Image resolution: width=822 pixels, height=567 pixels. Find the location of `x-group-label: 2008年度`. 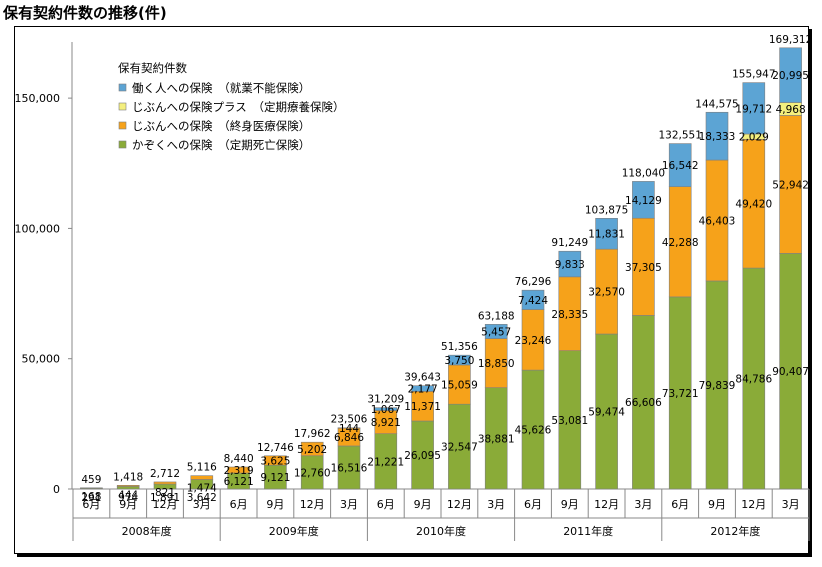

x-group-label: 2008年度 is located at coordinates (147, 531).